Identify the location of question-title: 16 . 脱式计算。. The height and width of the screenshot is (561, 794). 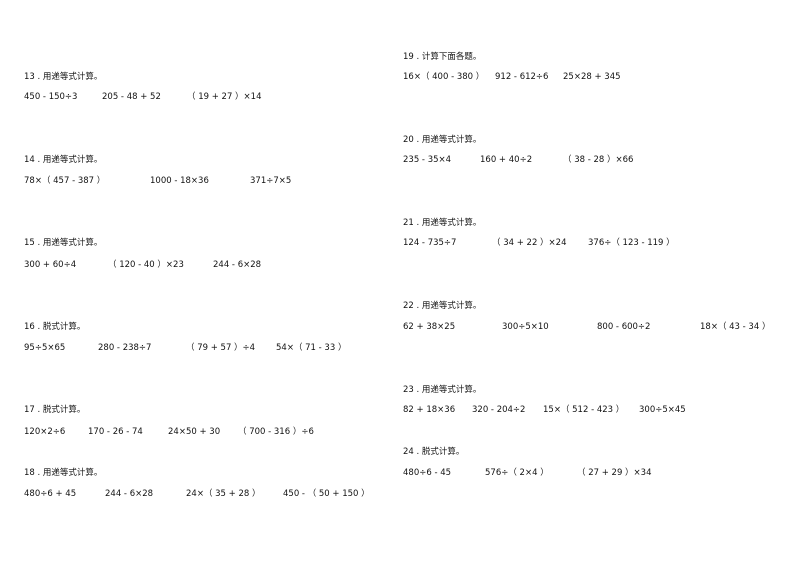
(55, 327).